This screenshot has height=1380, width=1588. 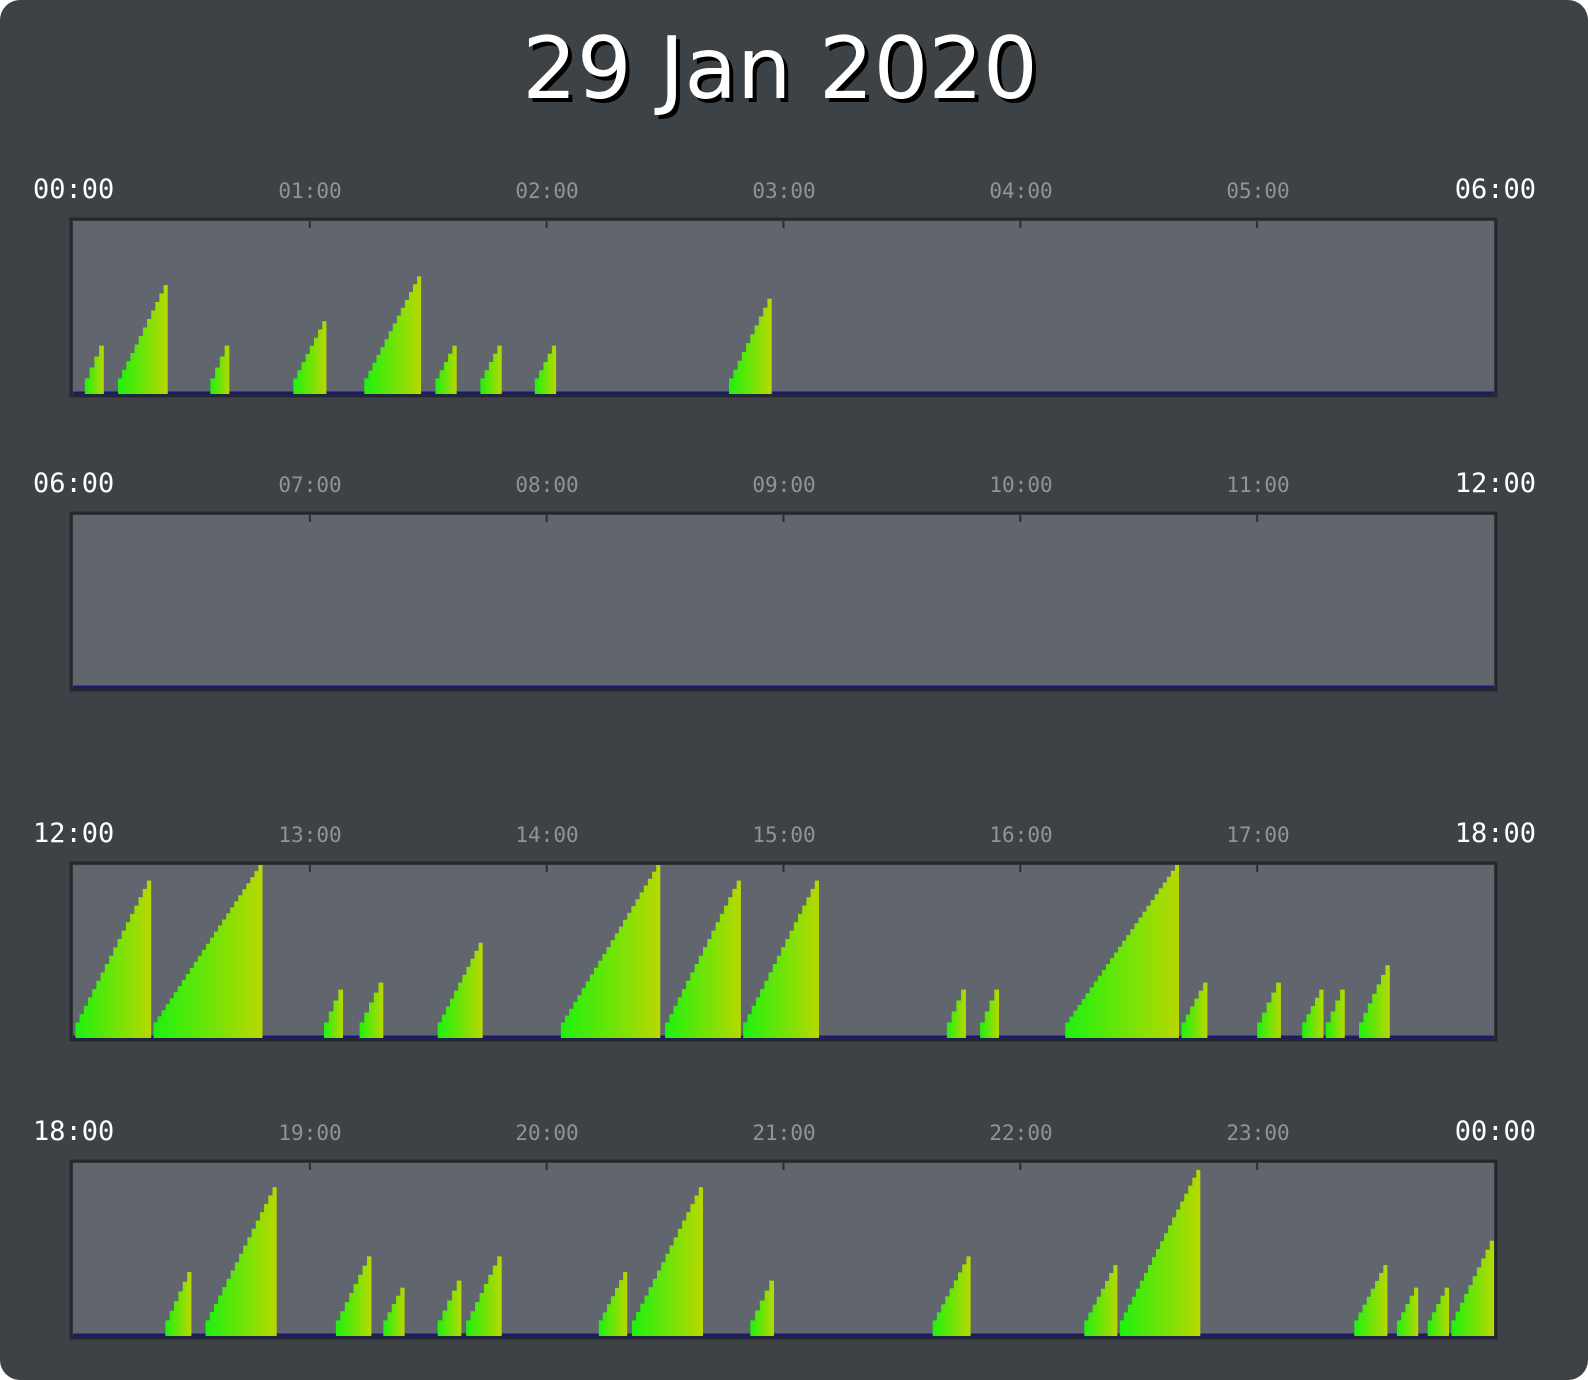 What do you see at coordinates (784, 191) in the screenshot?
I see `tick-label: 03:00` at bounding box center [784, 191].